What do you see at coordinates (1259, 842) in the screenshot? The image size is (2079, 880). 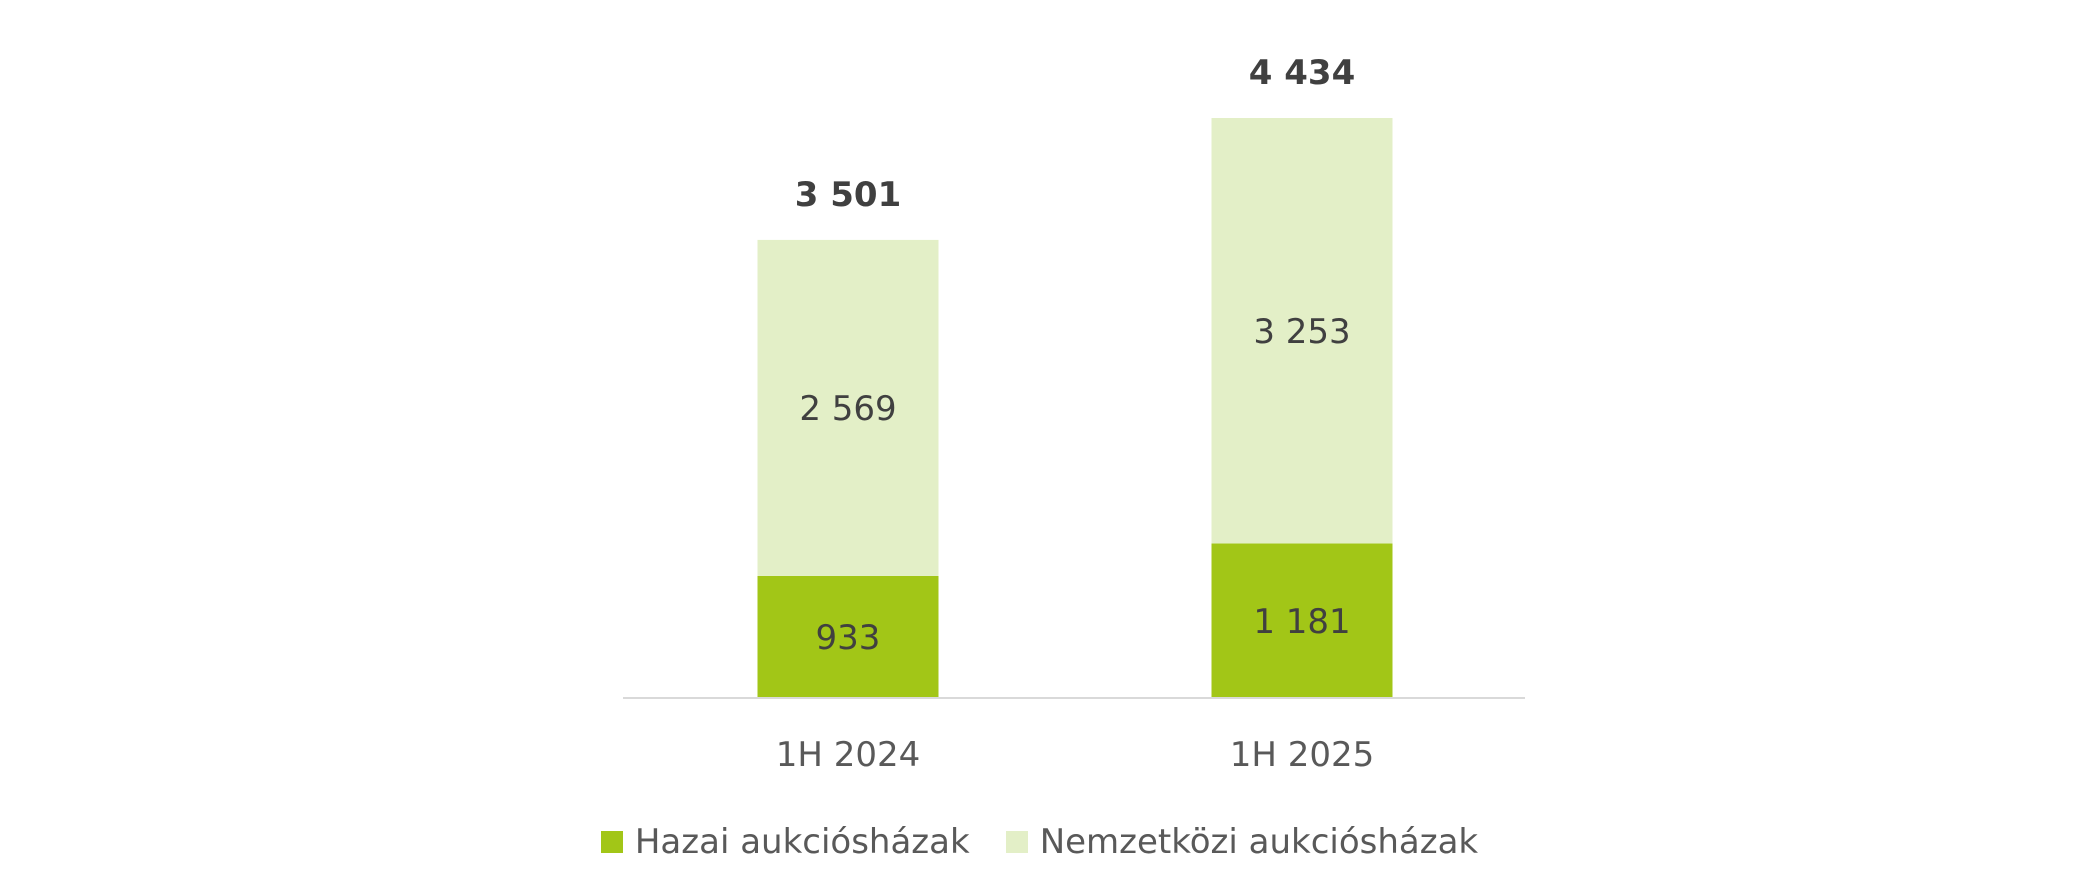 I see `legend-label-nemzetkozi: Nemzetközi aukciósházak` at bounding box center [1259, 842].